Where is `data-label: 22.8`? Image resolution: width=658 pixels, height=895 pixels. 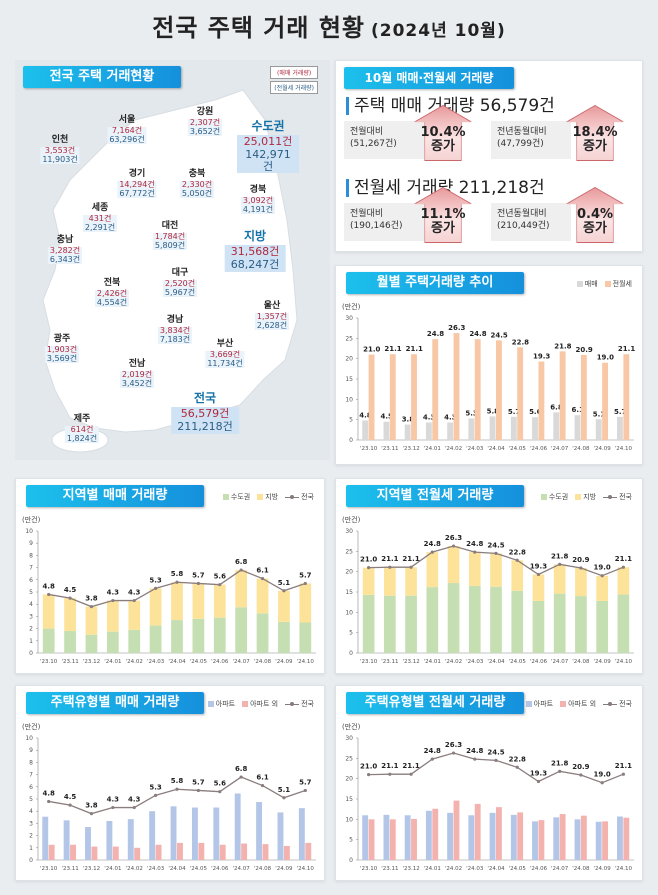
data-label: 22.8 is located at coordinates (517, 759).